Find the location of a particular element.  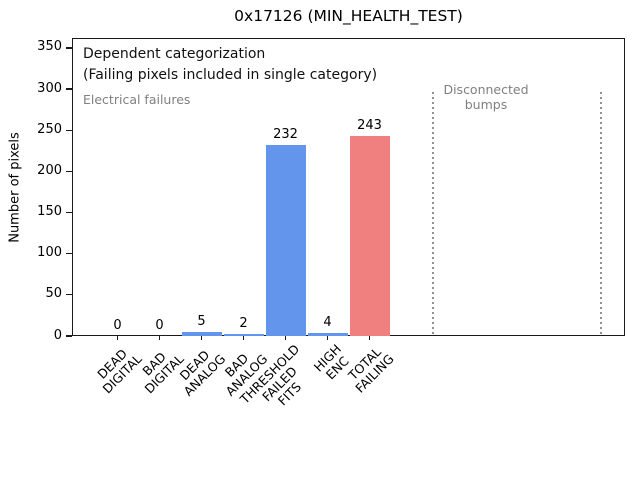

y-tick-label: 350 is located at coordinates (49, 47).